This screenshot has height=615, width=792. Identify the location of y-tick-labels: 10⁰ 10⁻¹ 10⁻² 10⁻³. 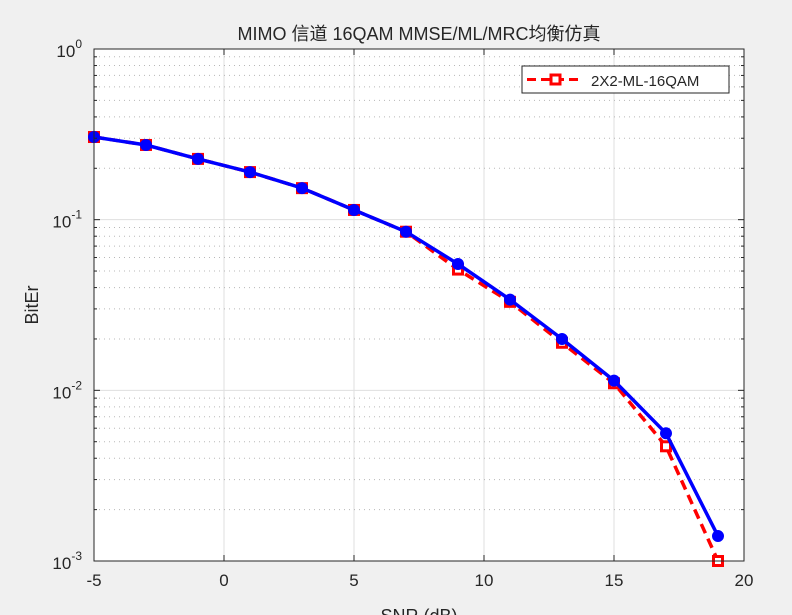
(67, 305).